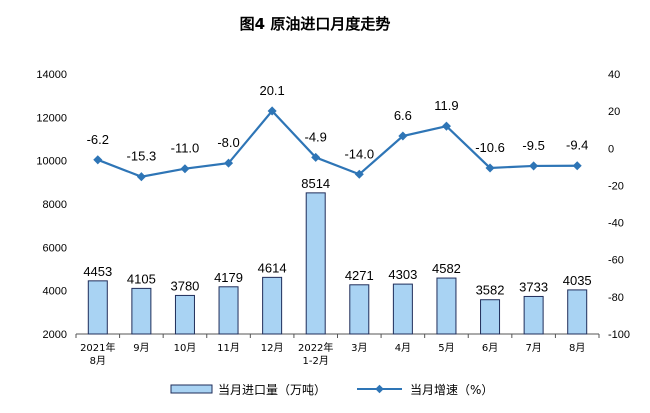 The height and width of the screenshot is (413, 650). What do you see at coordinates (141, 348) in the screenshot?
I see `x-tick-label: 9月` at bounding box center [141, 348].